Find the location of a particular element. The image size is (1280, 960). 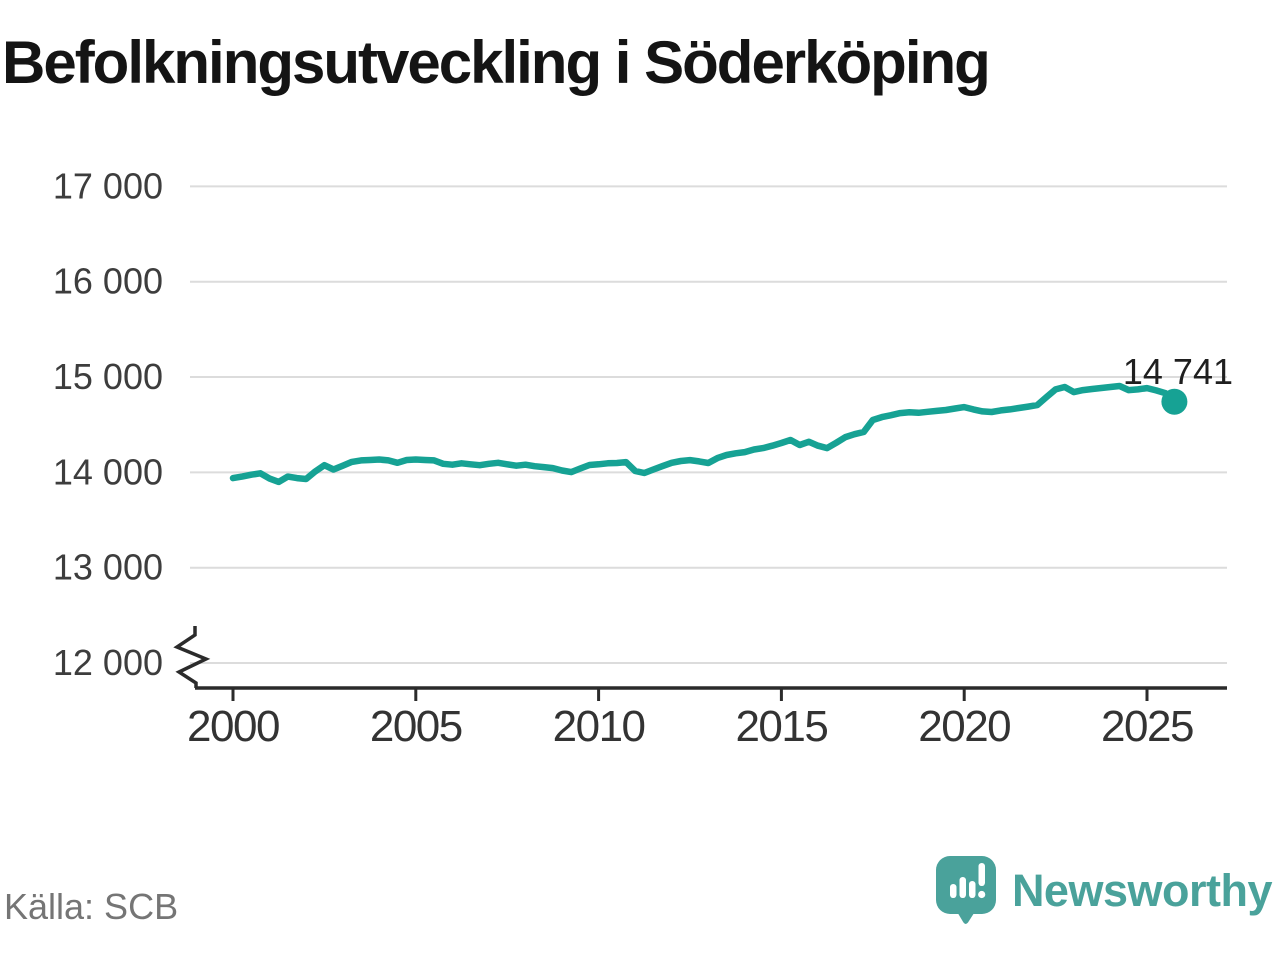

bar-chart-speech-bubble-icon is located at coordinates (965, 890).